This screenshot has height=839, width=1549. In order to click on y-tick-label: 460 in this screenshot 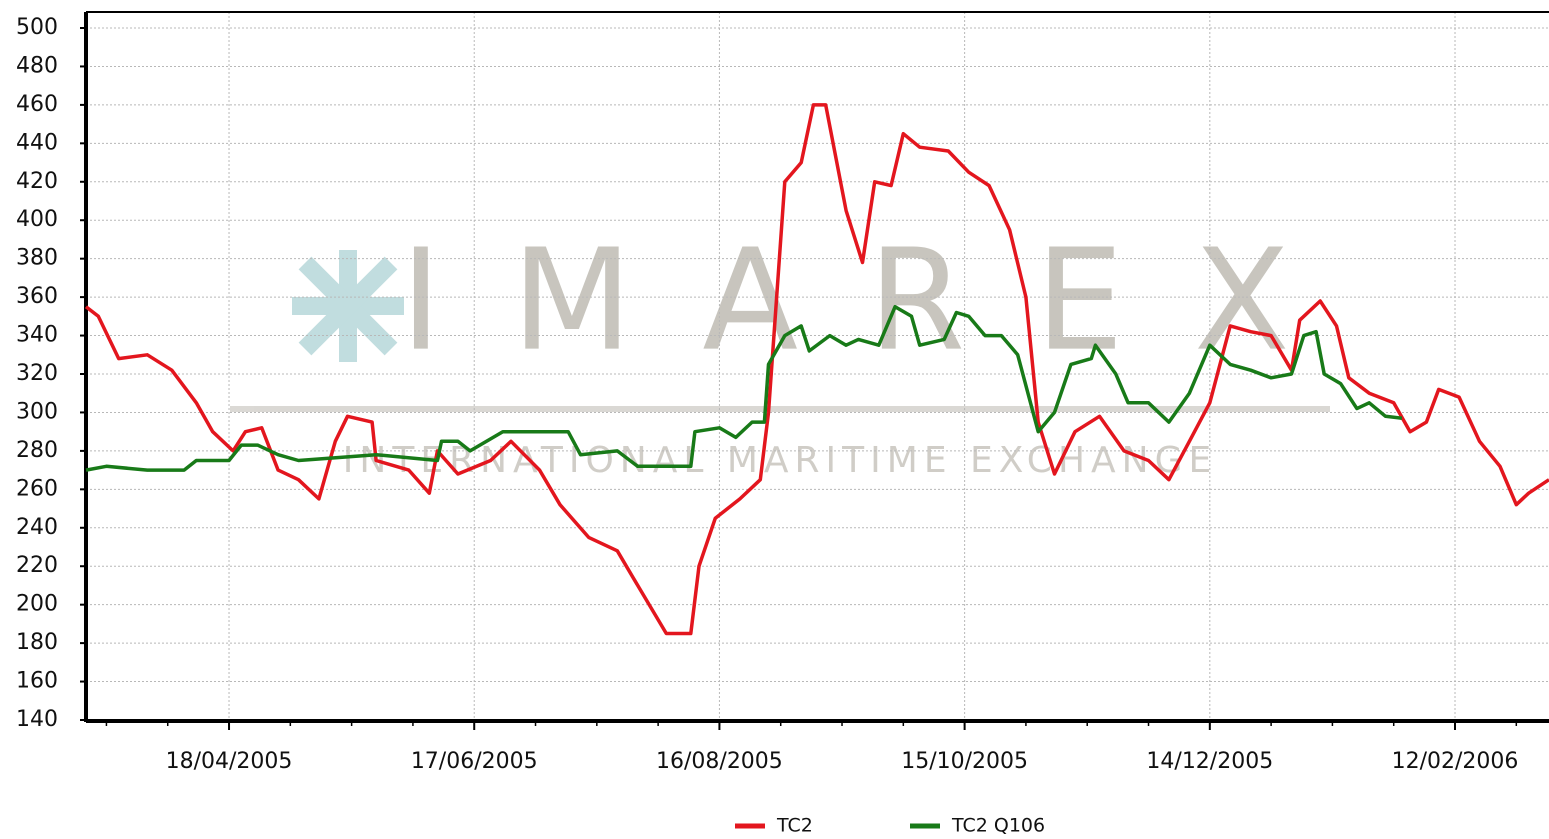, I will do `click(37, 104)`.